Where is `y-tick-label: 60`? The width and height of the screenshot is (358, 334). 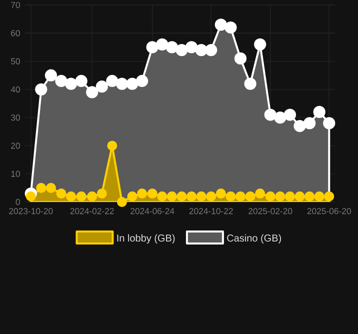 y-tick-label: 60 is located at coordinates (15, 33).